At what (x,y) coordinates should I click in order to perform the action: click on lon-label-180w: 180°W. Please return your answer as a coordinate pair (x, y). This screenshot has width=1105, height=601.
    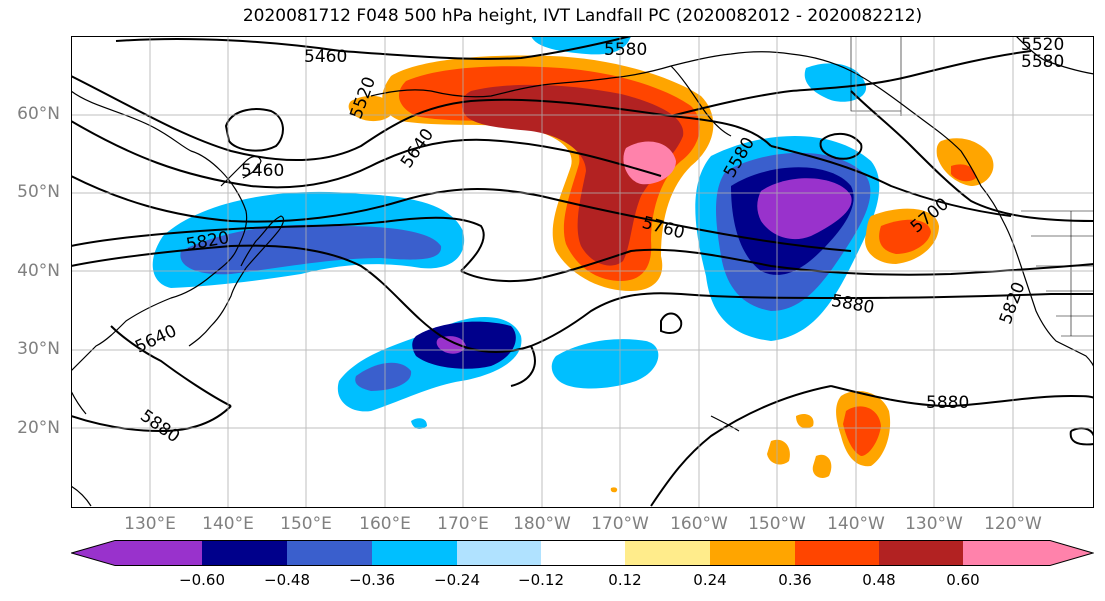
    Looking at the image, I should click on (542, 524).